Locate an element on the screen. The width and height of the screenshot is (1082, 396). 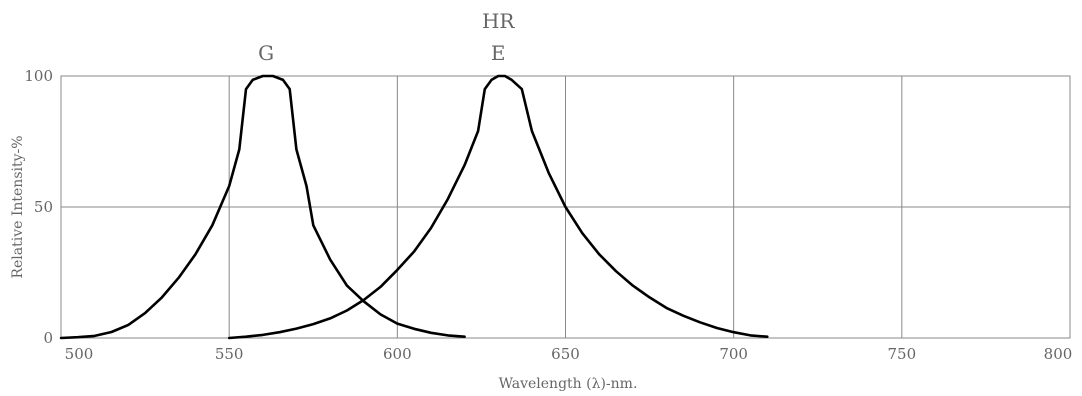
y-tick-label: 0 is located at coordinates (48, 338).